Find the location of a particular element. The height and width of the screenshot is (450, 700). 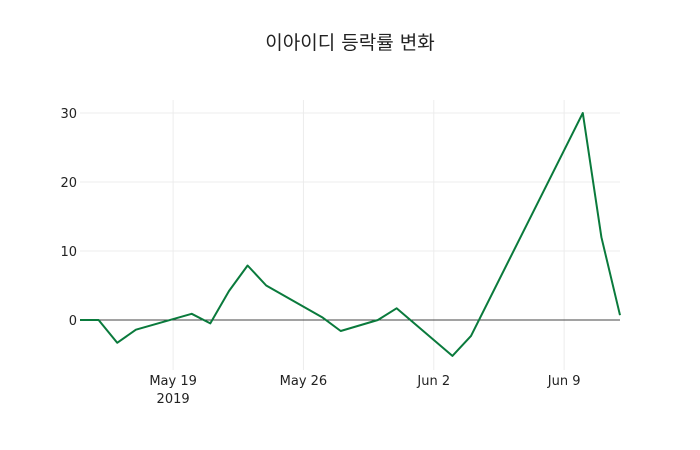

x-tick-year: 2019 is located at coordinates (173, 399).